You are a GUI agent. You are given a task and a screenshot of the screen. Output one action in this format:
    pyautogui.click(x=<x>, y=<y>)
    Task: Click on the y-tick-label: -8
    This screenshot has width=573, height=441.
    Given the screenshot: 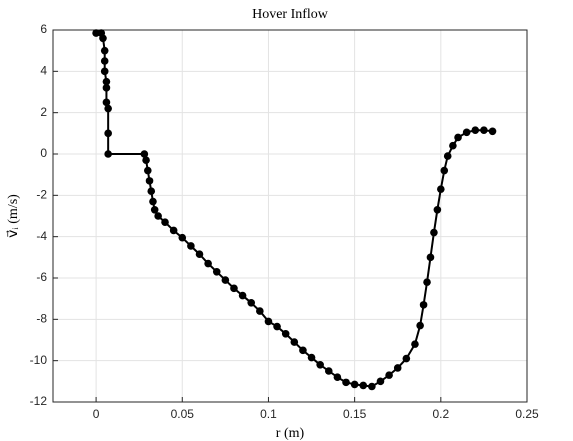 What is the action you would take?
    pyautogui.click(x=41, y=319)
    